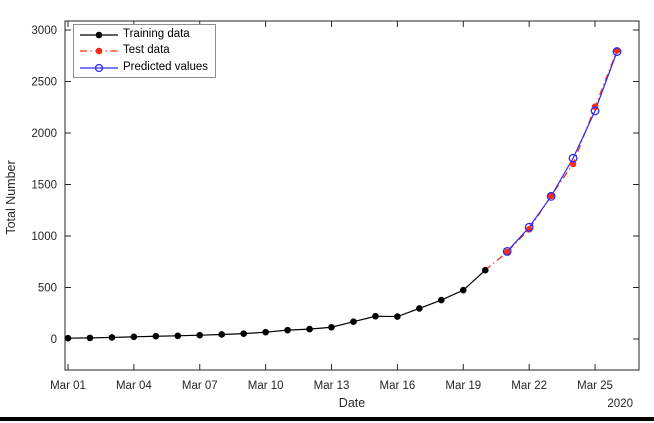 This screenshot has width=654, height=423. Describe the element at coordinates (134, 386) in the screenshot. I see `x-tick-label: Mar 04` at that location.